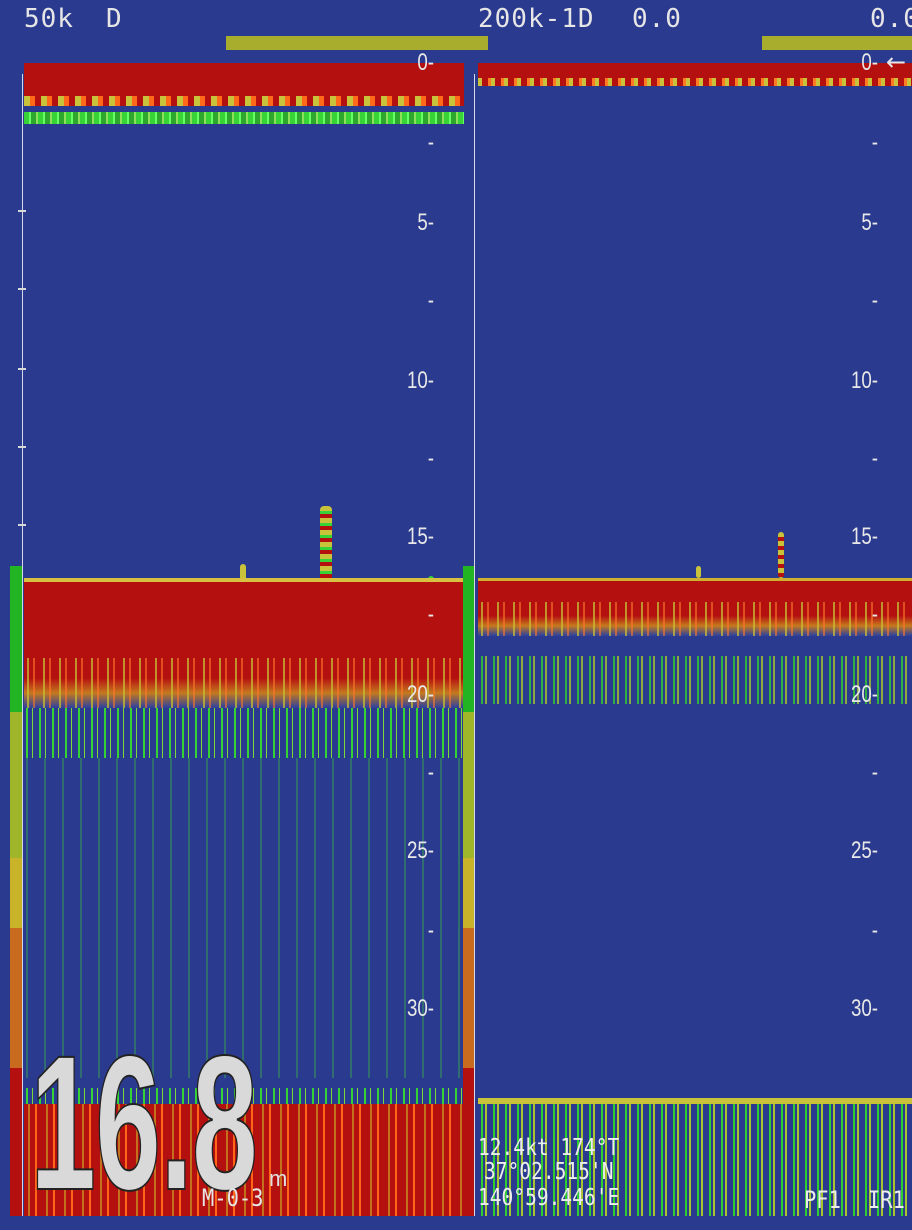  I want to click on speed-heading-readout: 12.4kt 174°T, so click(549, 1148).